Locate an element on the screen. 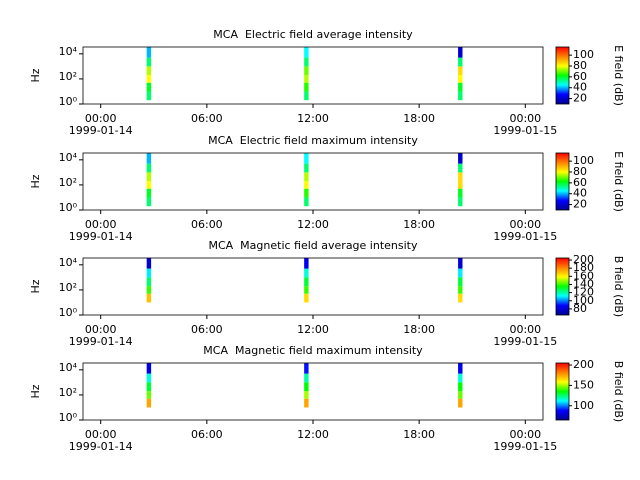  colorbar-tick-label: 40 is located at coordinates (580, 193).